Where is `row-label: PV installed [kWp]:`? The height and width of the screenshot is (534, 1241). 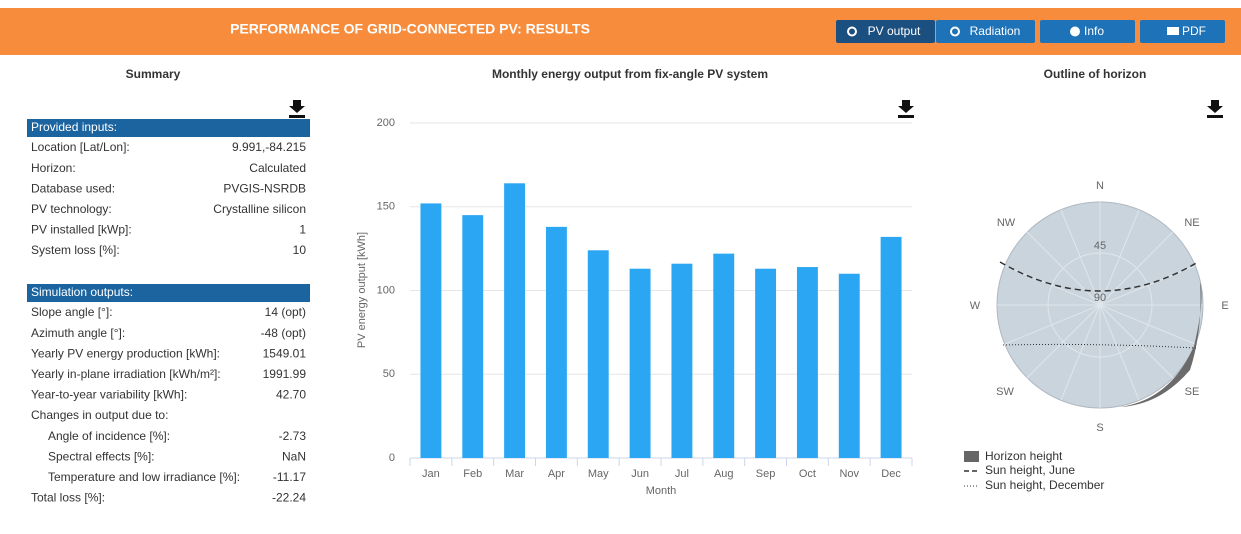 row-label: PV installed [kWp]: is located at coordinates (81, 230).